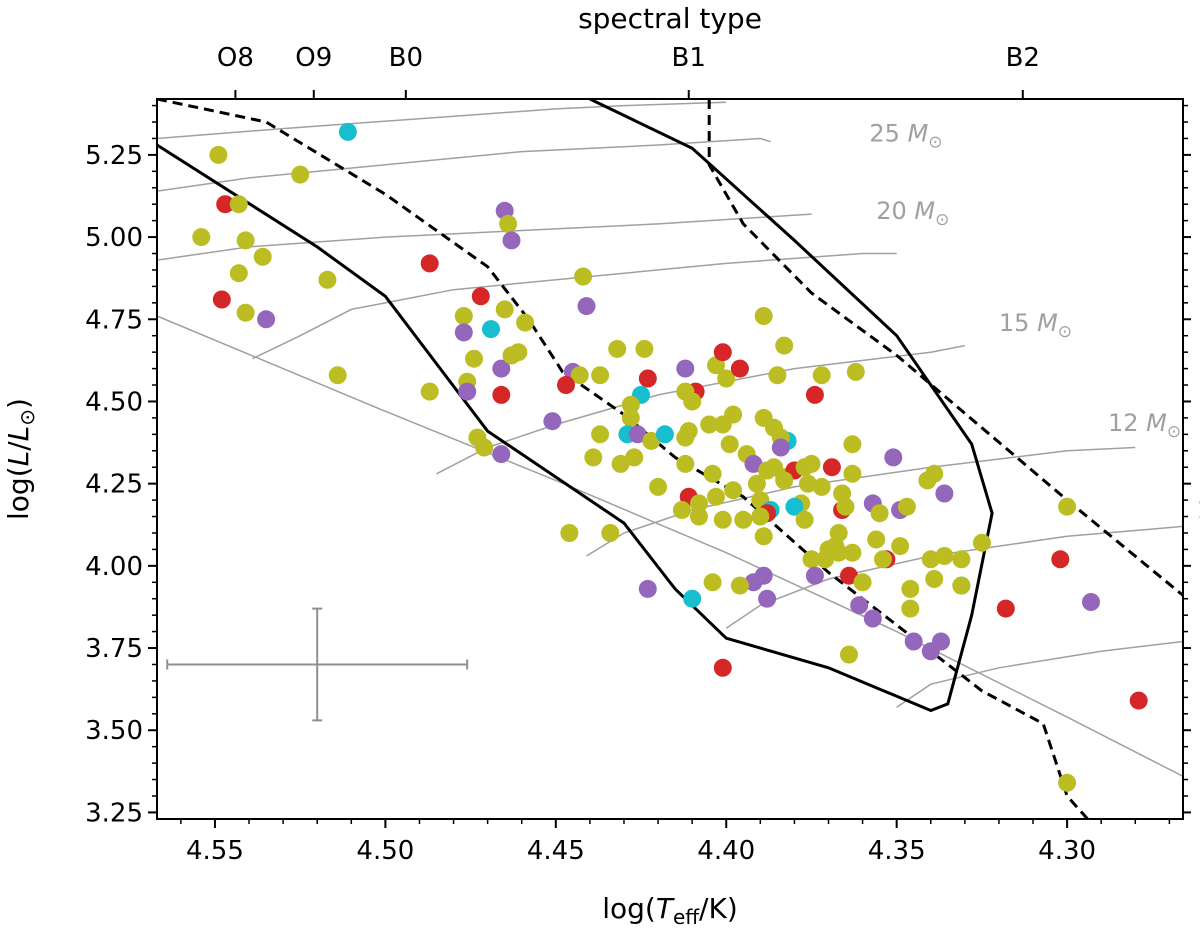 The image size is (1200, 930). I want to click on y-tick-label: 5.25, so click(114, 156).